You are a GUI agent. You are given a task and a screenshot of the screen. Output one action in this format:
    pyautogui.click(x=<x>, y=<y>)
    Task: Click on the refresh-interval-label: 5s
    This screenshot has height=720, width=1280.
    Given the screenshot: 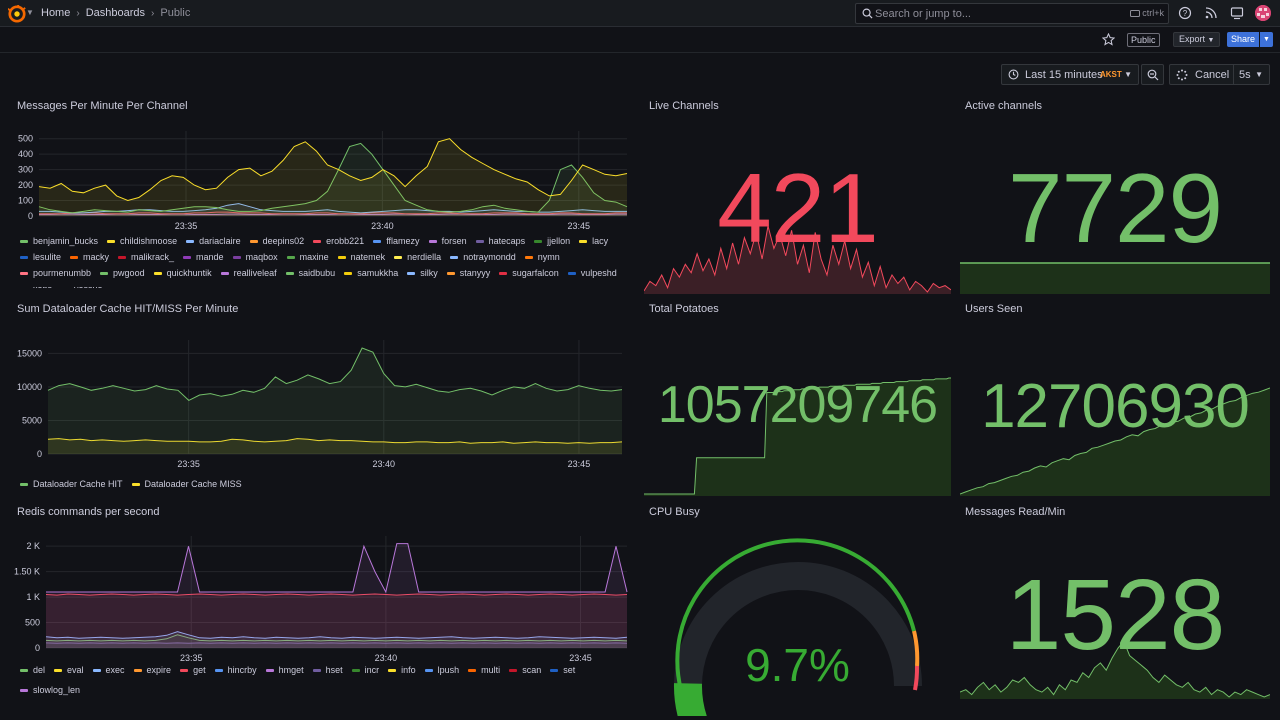 What is the action you would take?
    pyautogui.click(x=1245, y=75)
    